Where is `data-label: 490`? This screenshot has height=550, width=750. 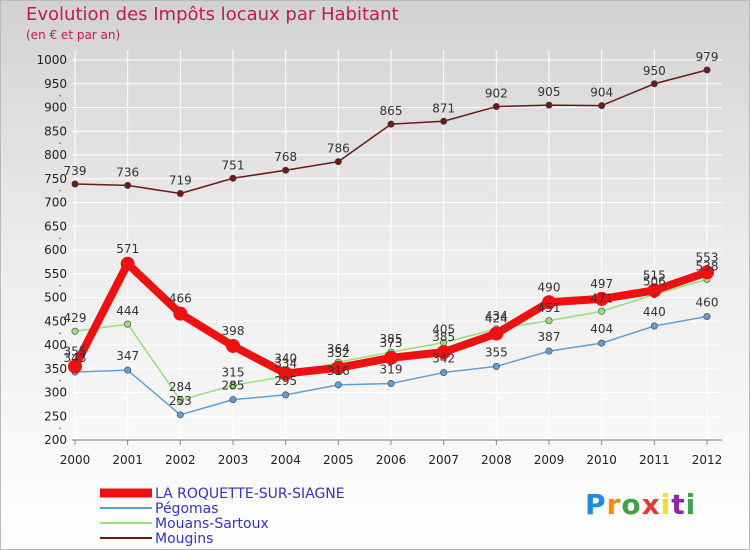 data-label: 490 is located at coordinates (549, 287).